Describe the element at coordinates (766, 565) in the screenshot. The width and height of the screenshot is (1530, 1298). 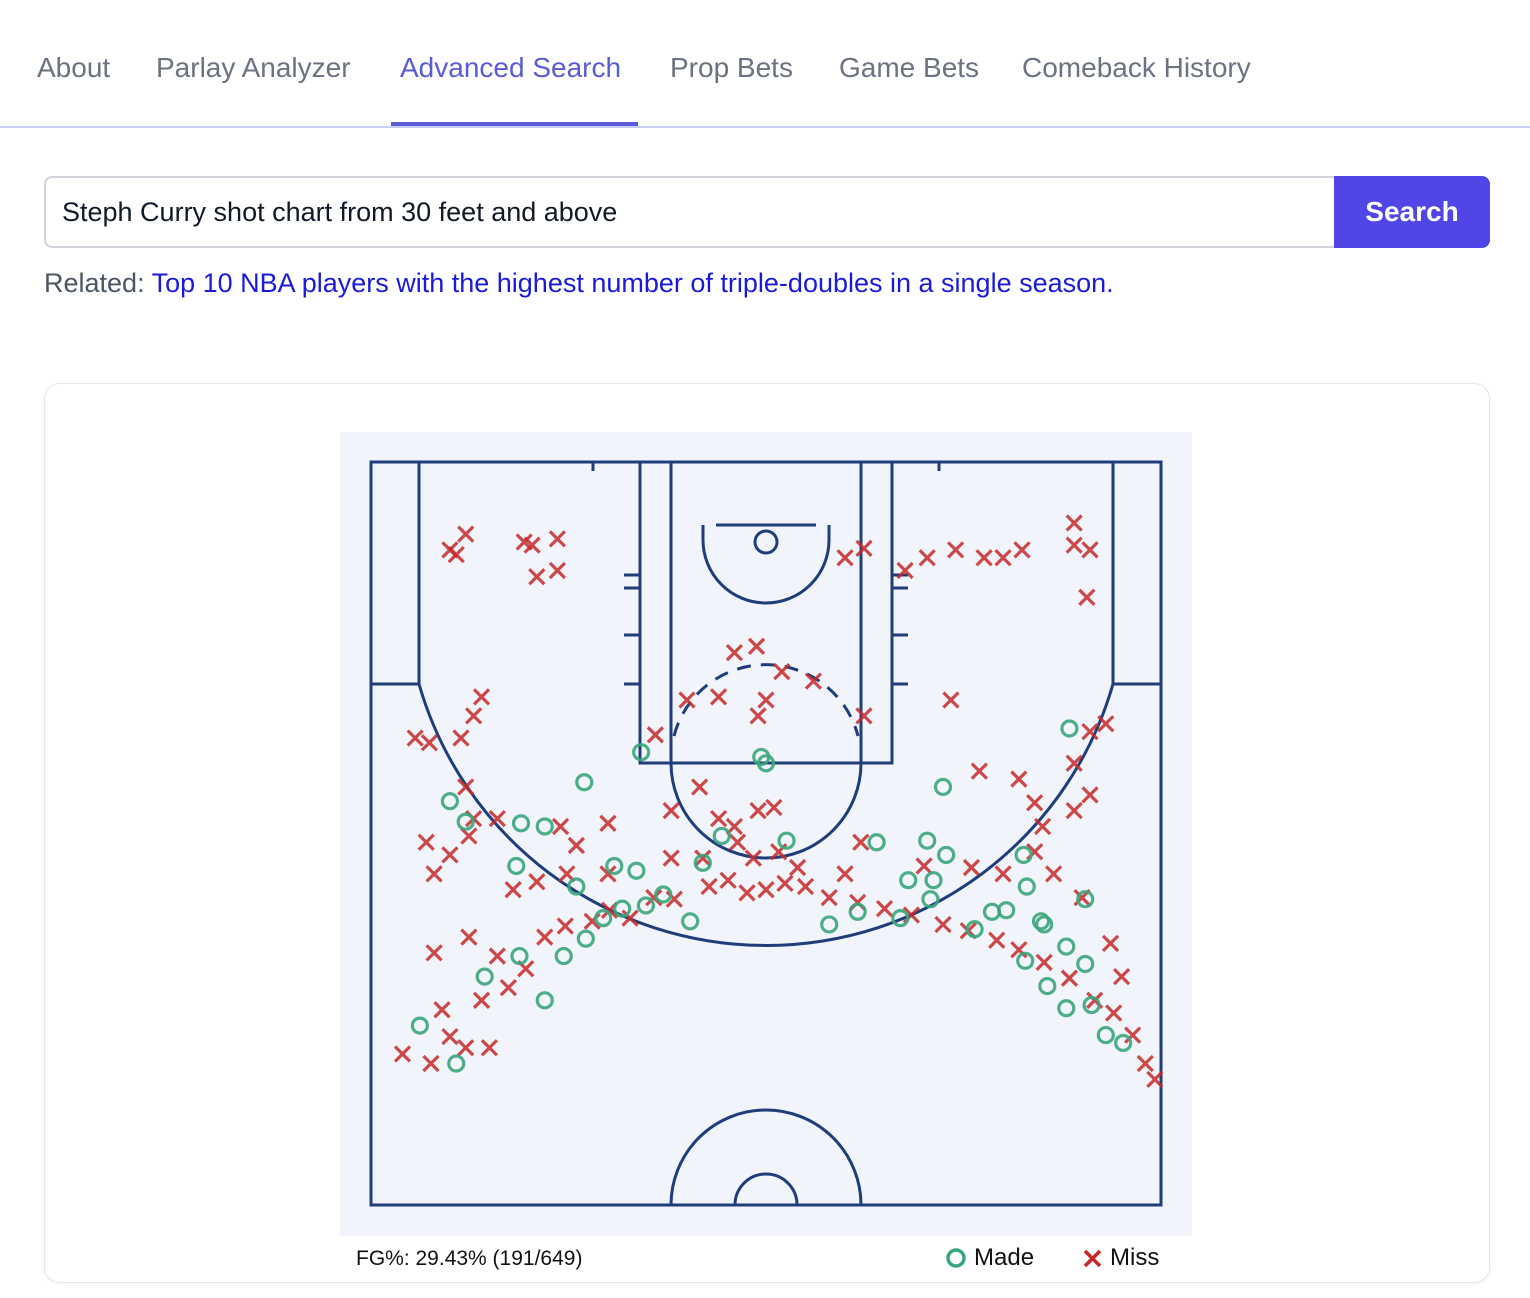
I see `restricted-area` at that location.